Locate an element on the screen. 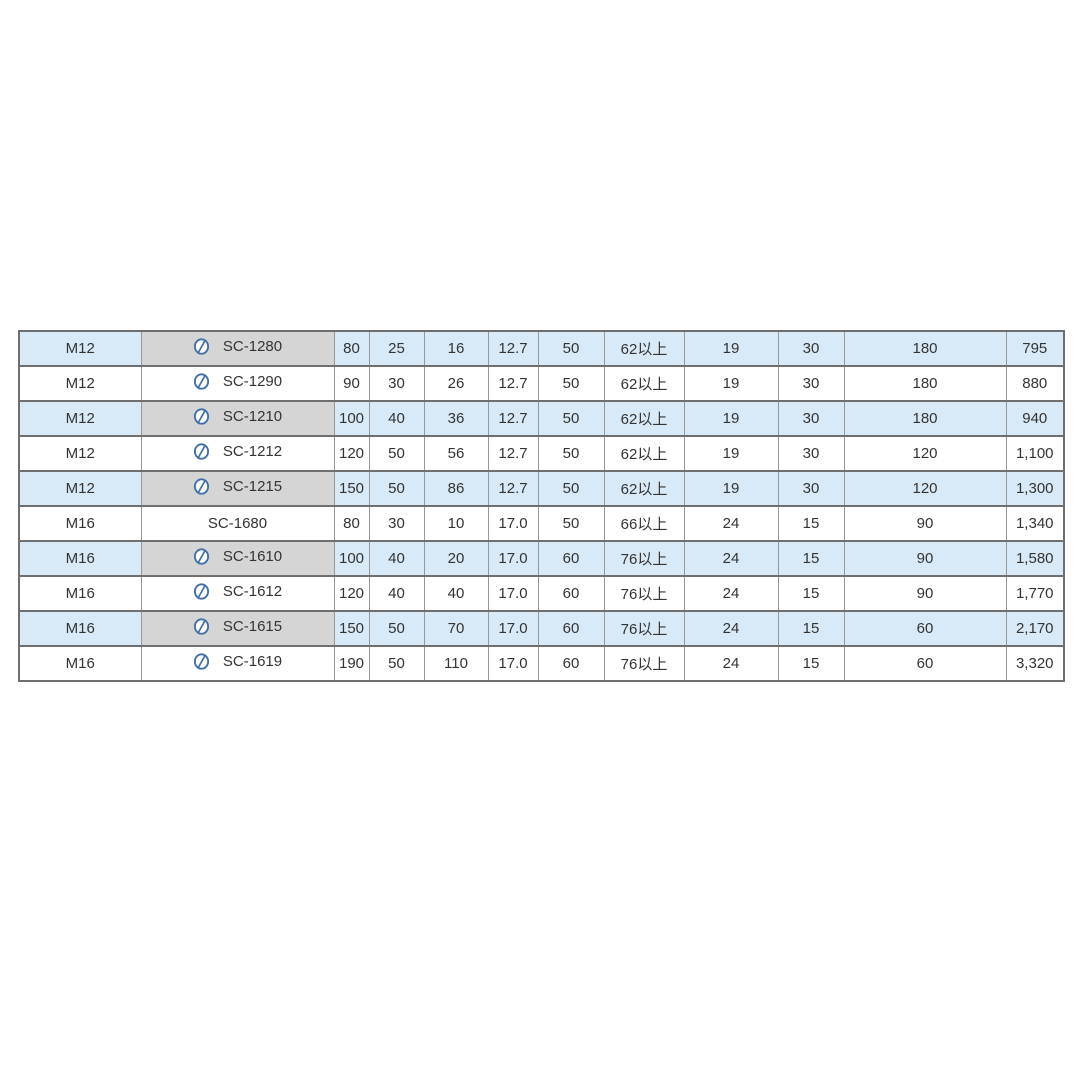 This screenshot has height=1080, width=1080. table-row: M16 SC-1680 80 30 10 17.0 50 66以上 24 15 90 1,340 is located at coordinates (541, 523).